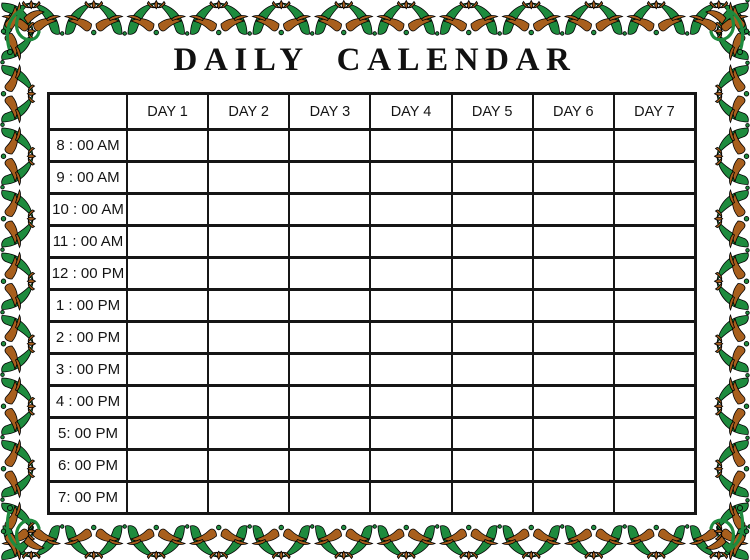 The image size is (750, 560). I want to click on time-label-cell: 6: 00 PM, so click(88, 465).